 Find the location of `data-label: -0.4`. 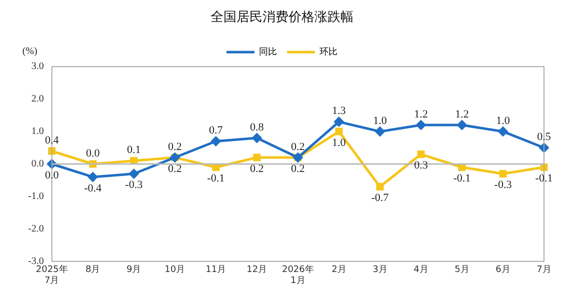

data-label: -0.4 is located at coordinates (93, 188).